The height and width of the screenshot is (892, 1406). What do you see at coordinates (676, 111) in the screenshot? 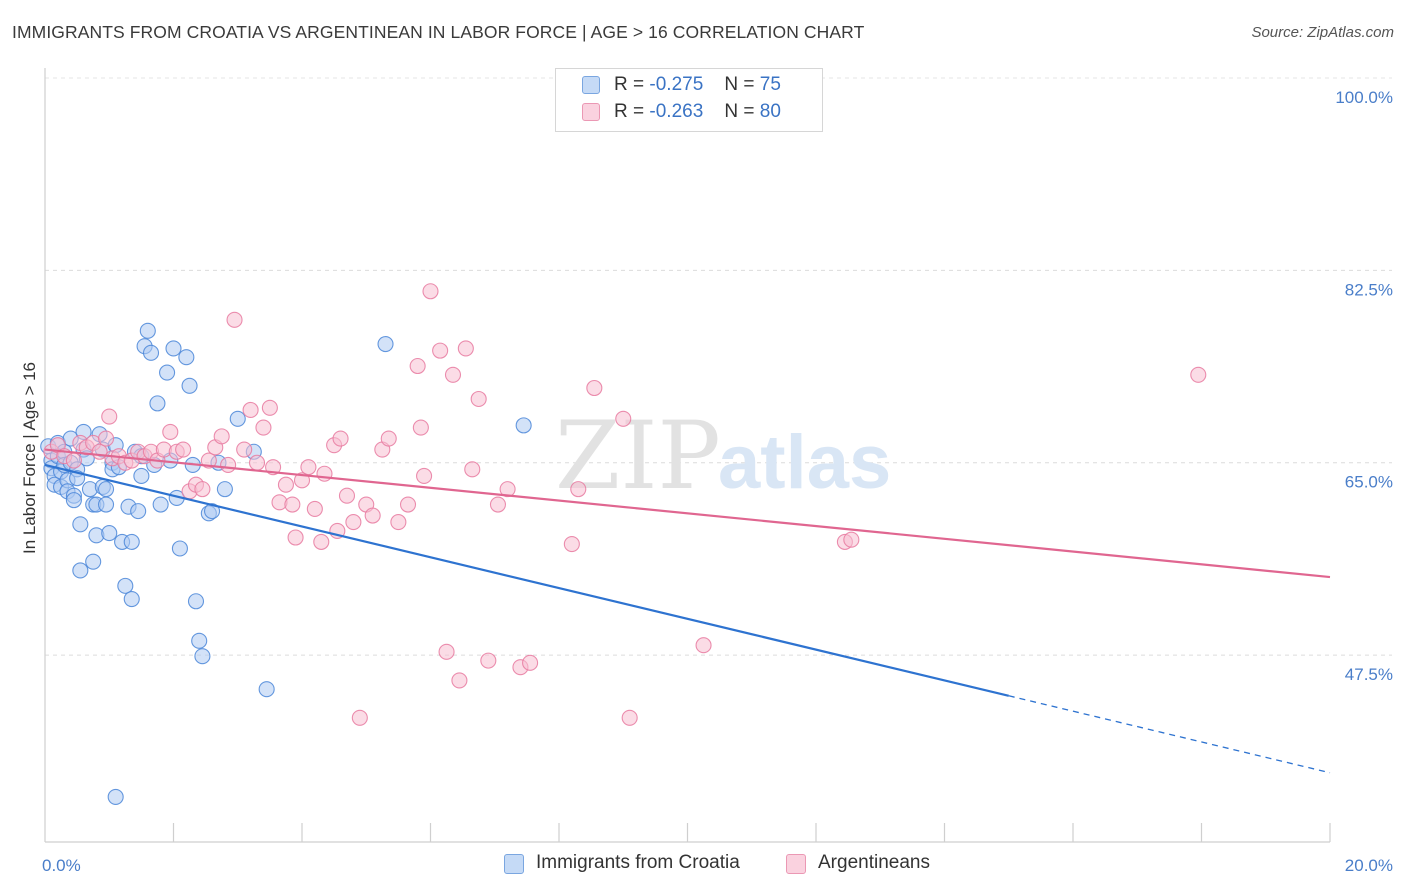
I see `legend-r-value: -0.263` at bounding box center [676, 111].